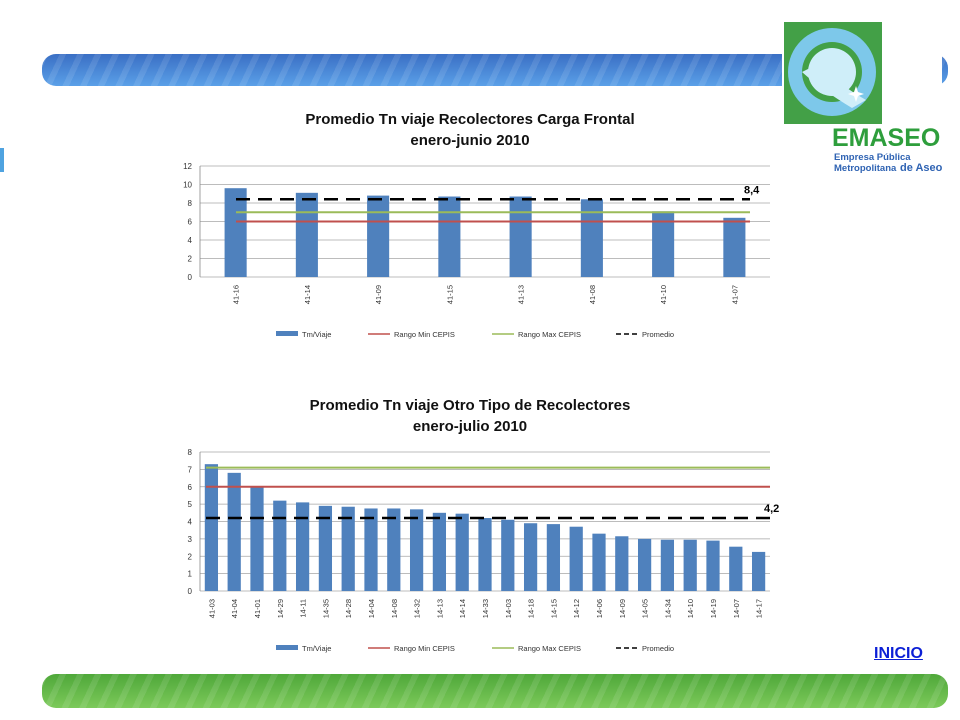  Describe the element at coordinates (417, 608) in the screenshot. I see `x-tick-label: 14-32` at that location.